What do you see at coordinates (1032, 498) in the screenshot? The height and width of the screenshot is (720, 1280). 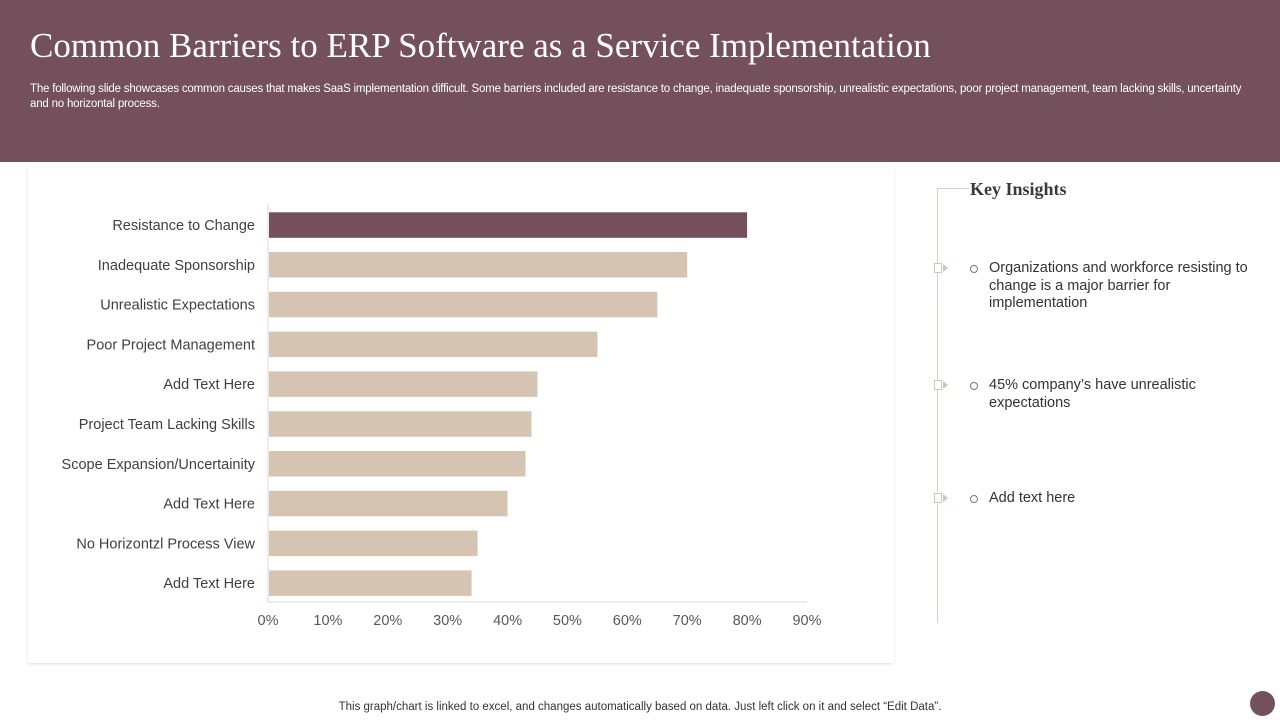 I see `insight-text: Add text here` at bounding box center [1032, 498].